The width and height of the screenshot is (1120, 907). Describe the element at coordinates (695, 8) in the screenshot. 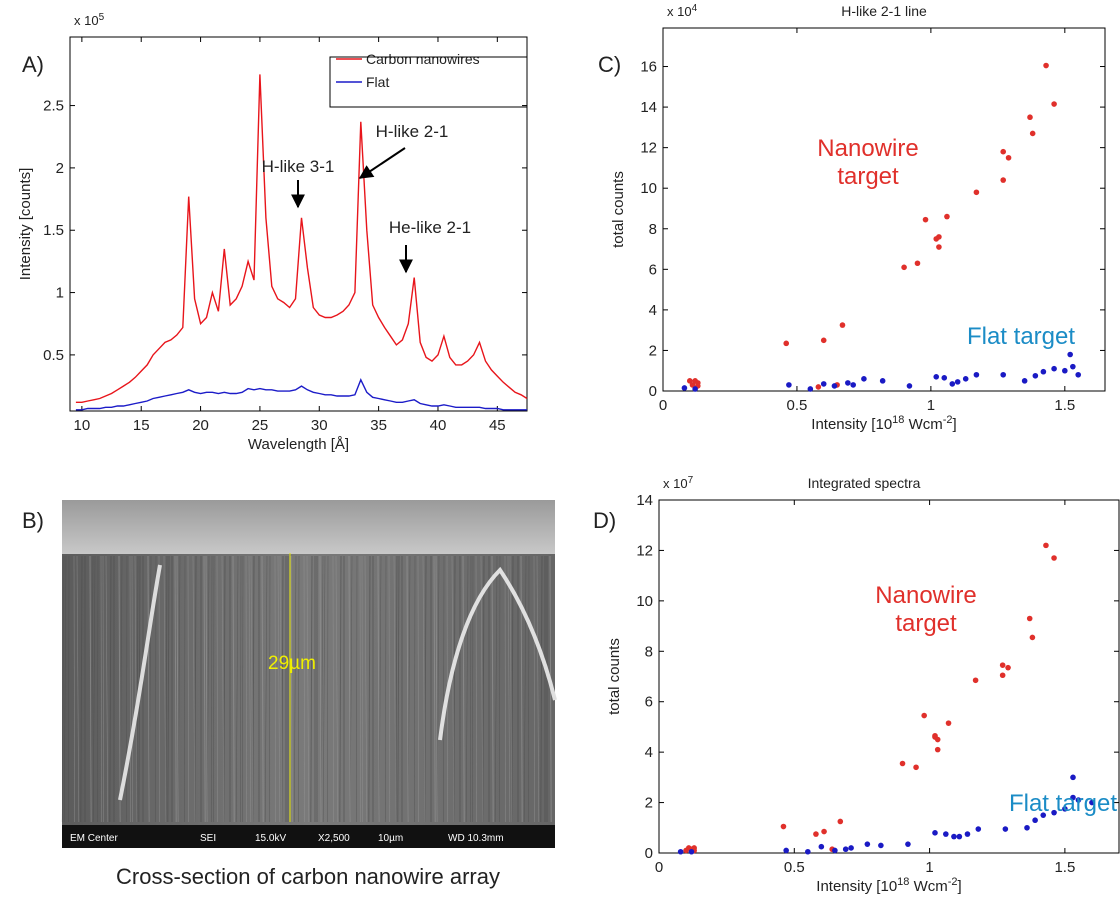

I see `axis-scale-exp: 4` at that location.